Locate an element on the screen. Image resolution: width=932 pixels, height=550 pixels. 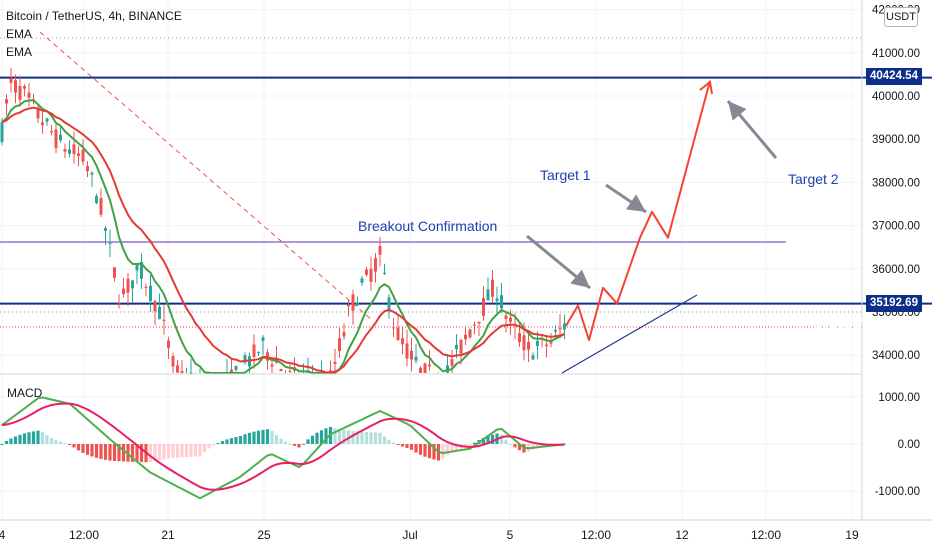
macd-line is located at coordinates (283, 448).